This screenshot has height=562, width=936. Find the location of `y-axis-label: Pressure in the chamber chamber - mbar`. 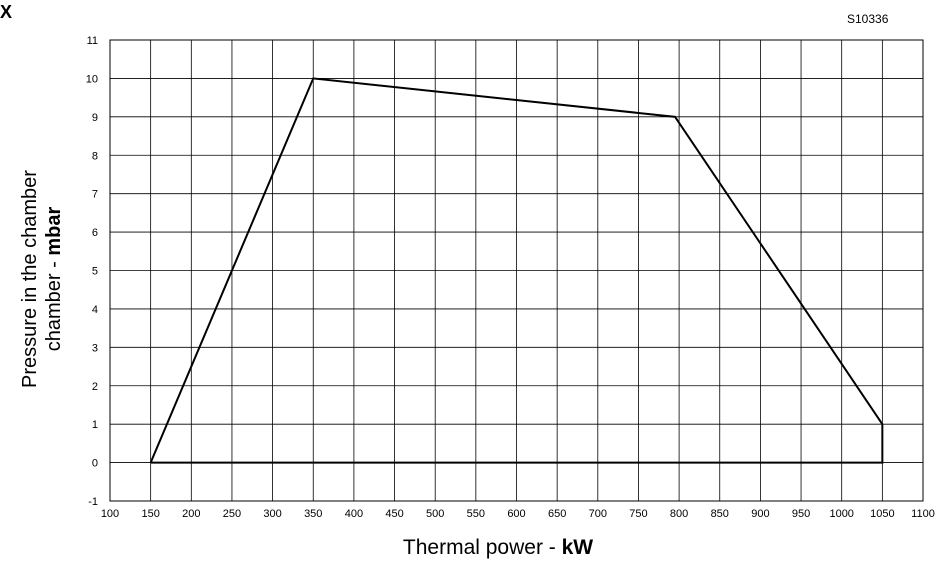

y-axis-label: Pressure in the chamber chamber - mbar is located at coordinates (42, 279).